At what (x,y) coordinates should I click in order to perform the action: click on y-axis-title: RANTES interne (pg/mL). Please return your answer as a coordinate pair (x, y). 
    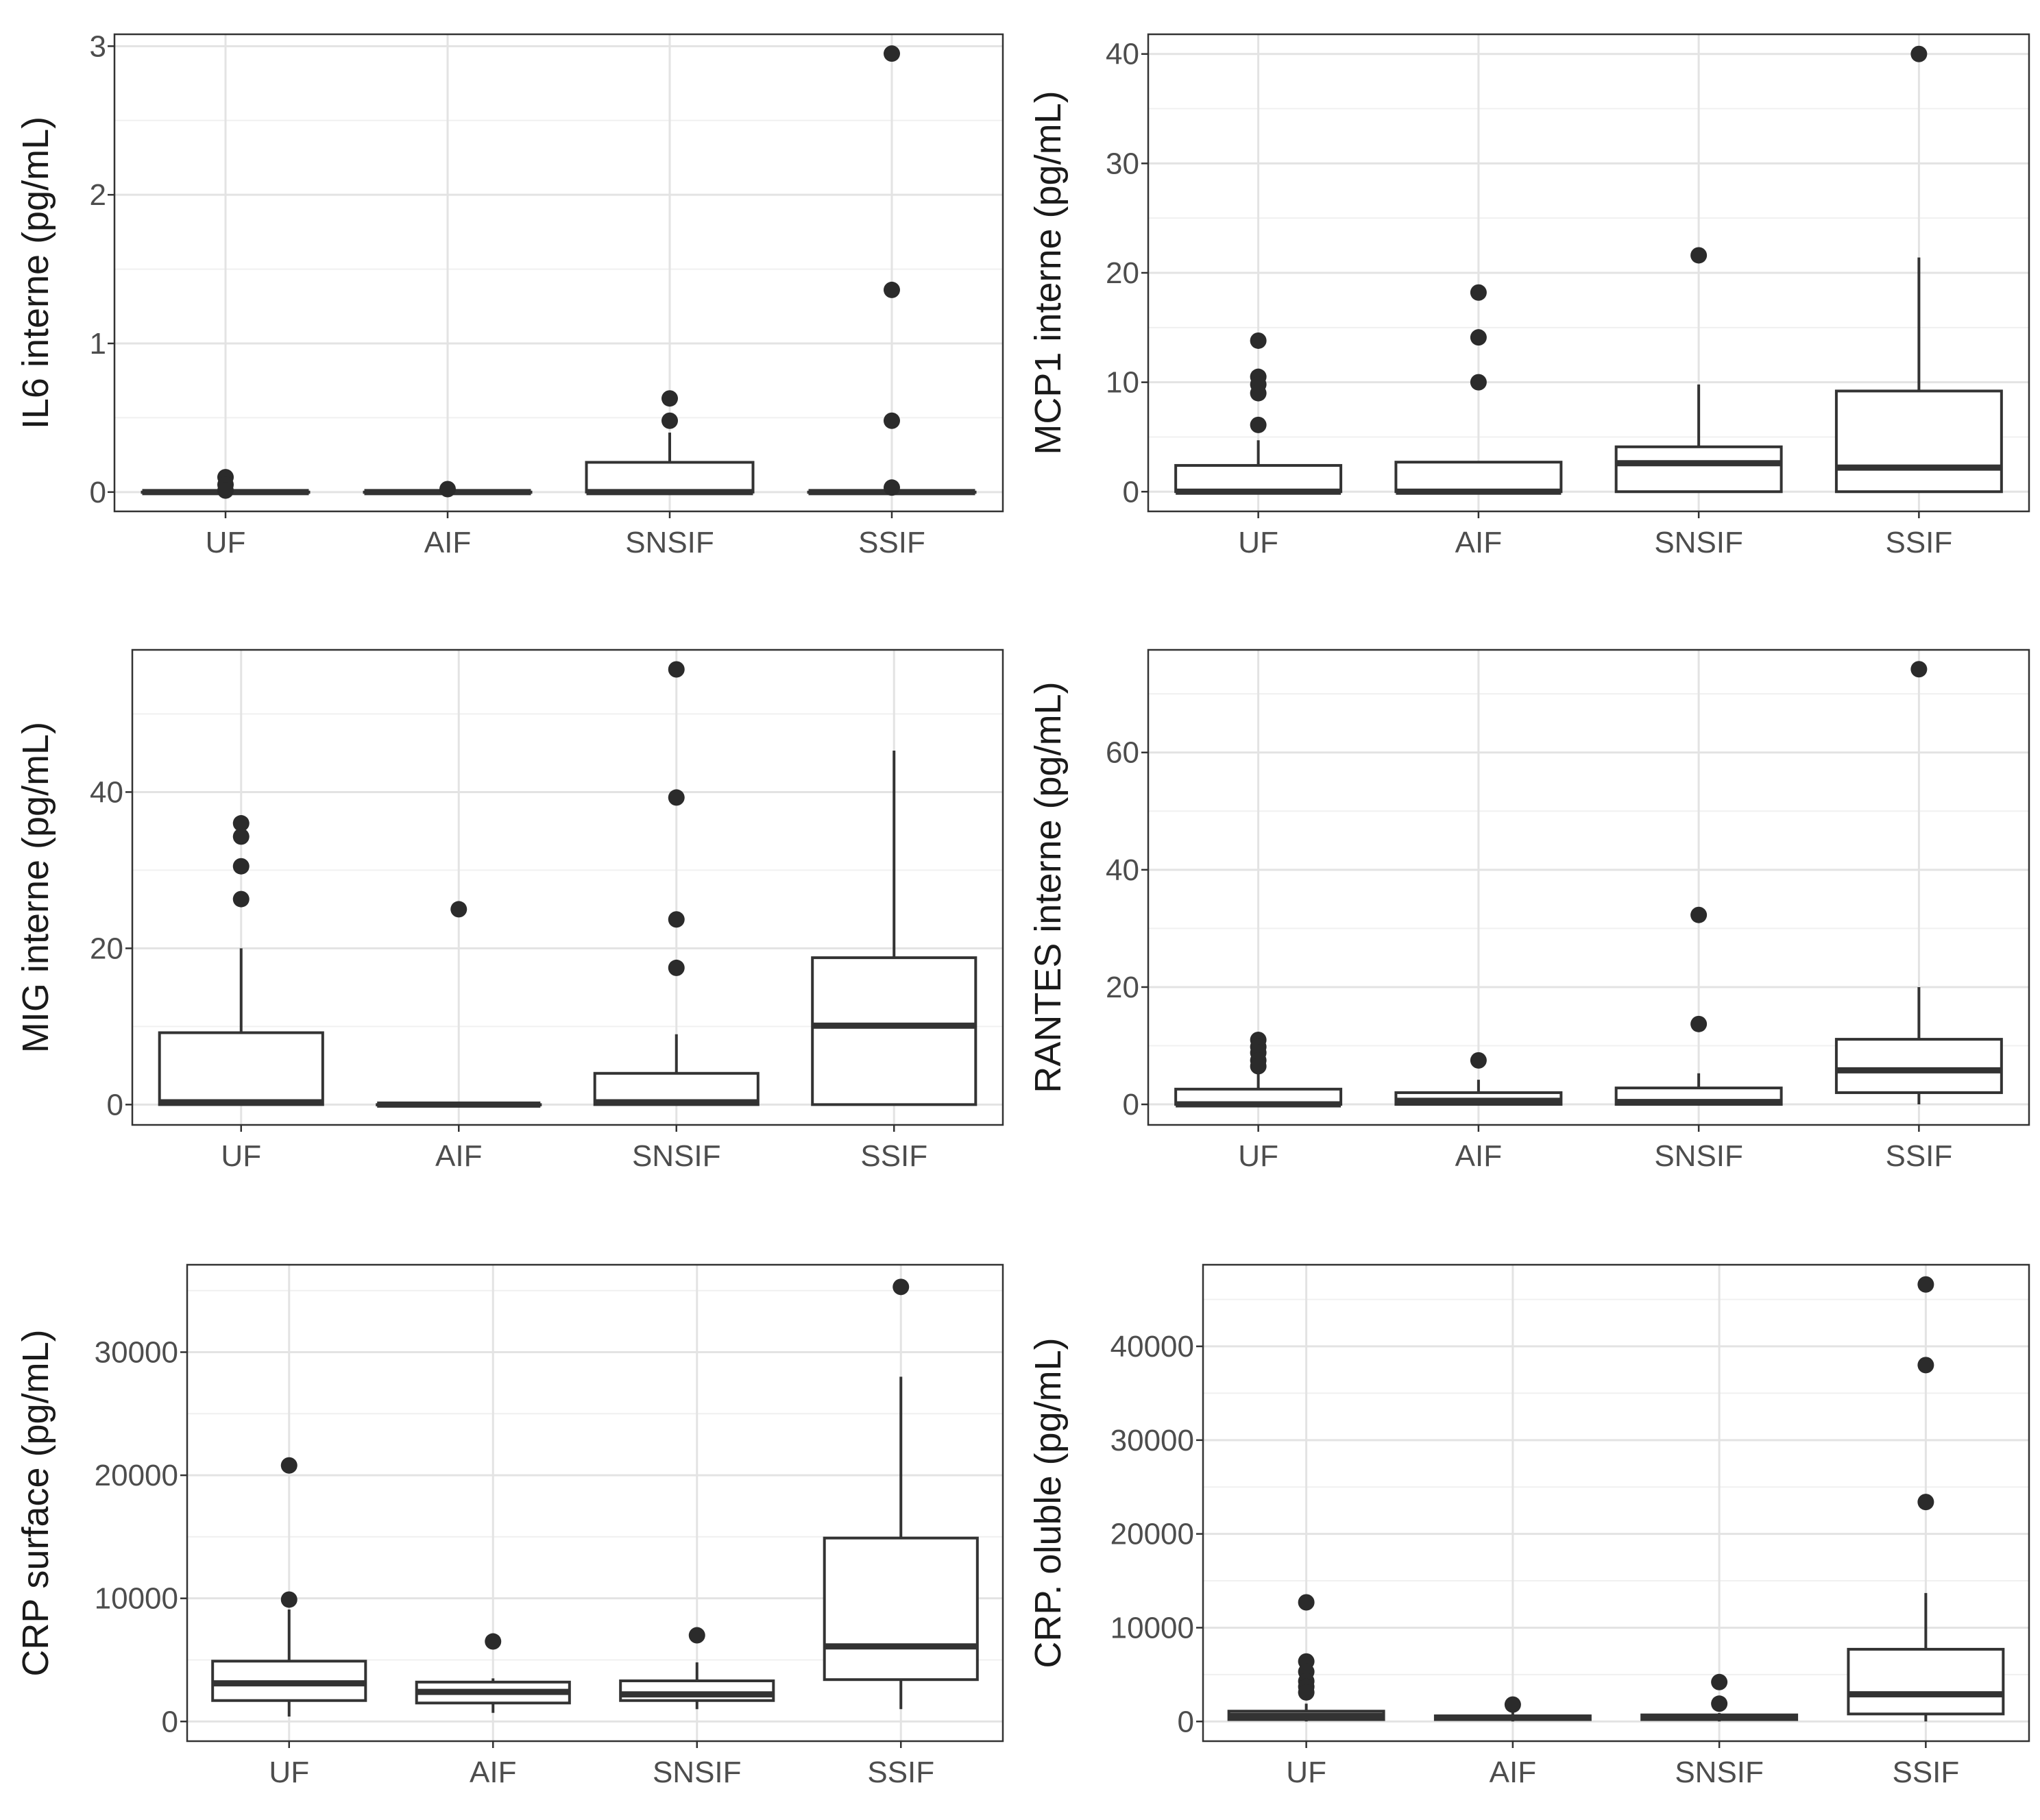
    Looking at the image, I should click on (1048, 887).